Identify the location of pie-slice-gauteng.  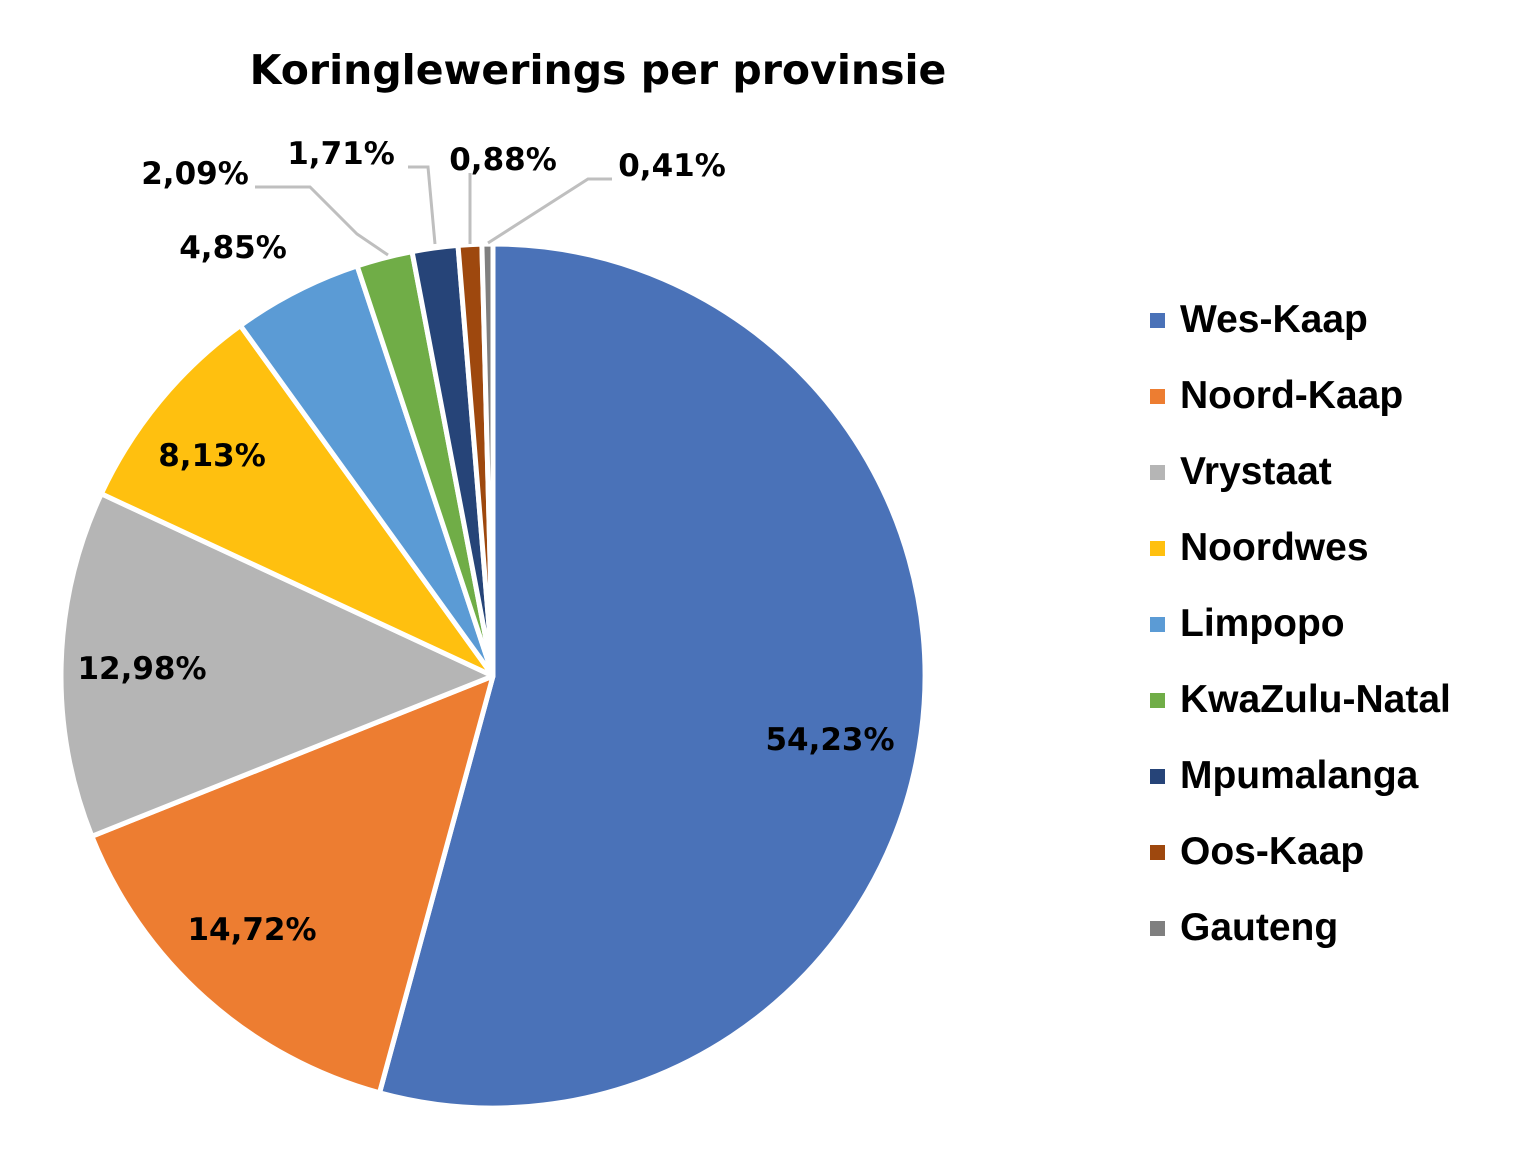
(487, 460).